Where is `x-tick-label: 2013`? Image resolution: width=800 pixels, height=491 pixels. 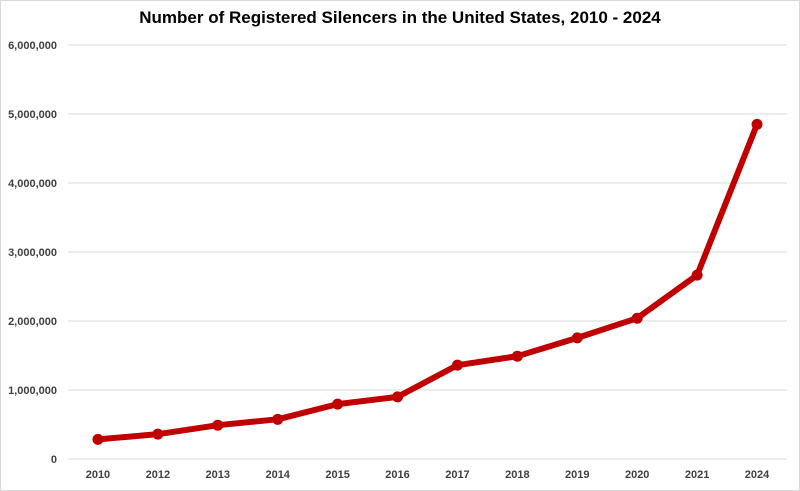
x-tick-label: 2013 is located at coordinates (218, 475).